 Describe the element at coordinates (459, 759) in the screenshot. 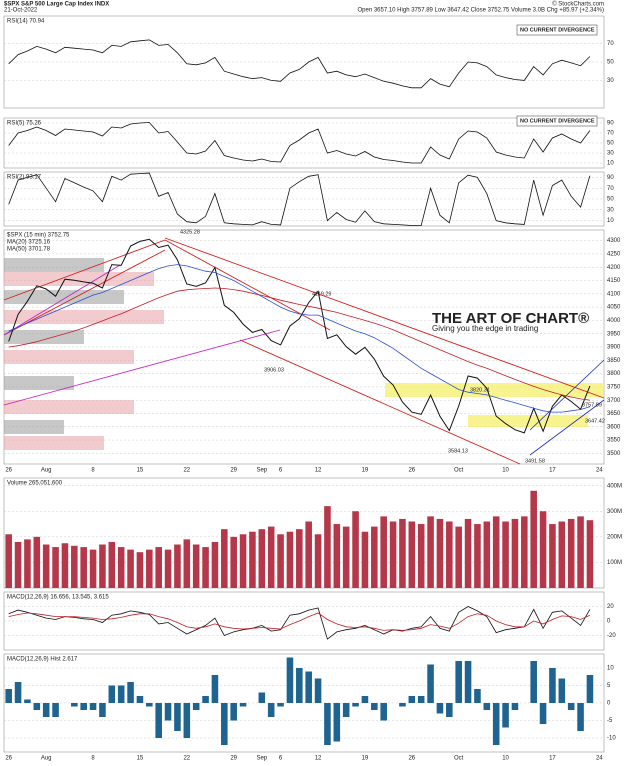

I see `x-tick-label: Oct` at that location.